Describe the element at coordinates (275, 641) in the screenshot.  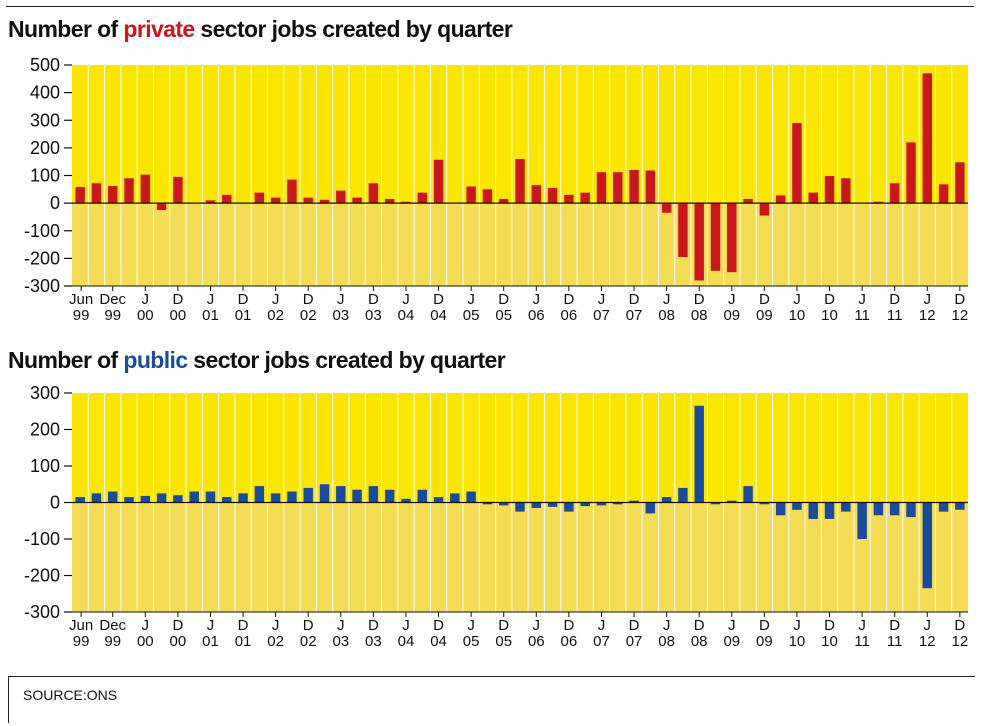
I see `x-tick-label-bottom: 02` at that location.